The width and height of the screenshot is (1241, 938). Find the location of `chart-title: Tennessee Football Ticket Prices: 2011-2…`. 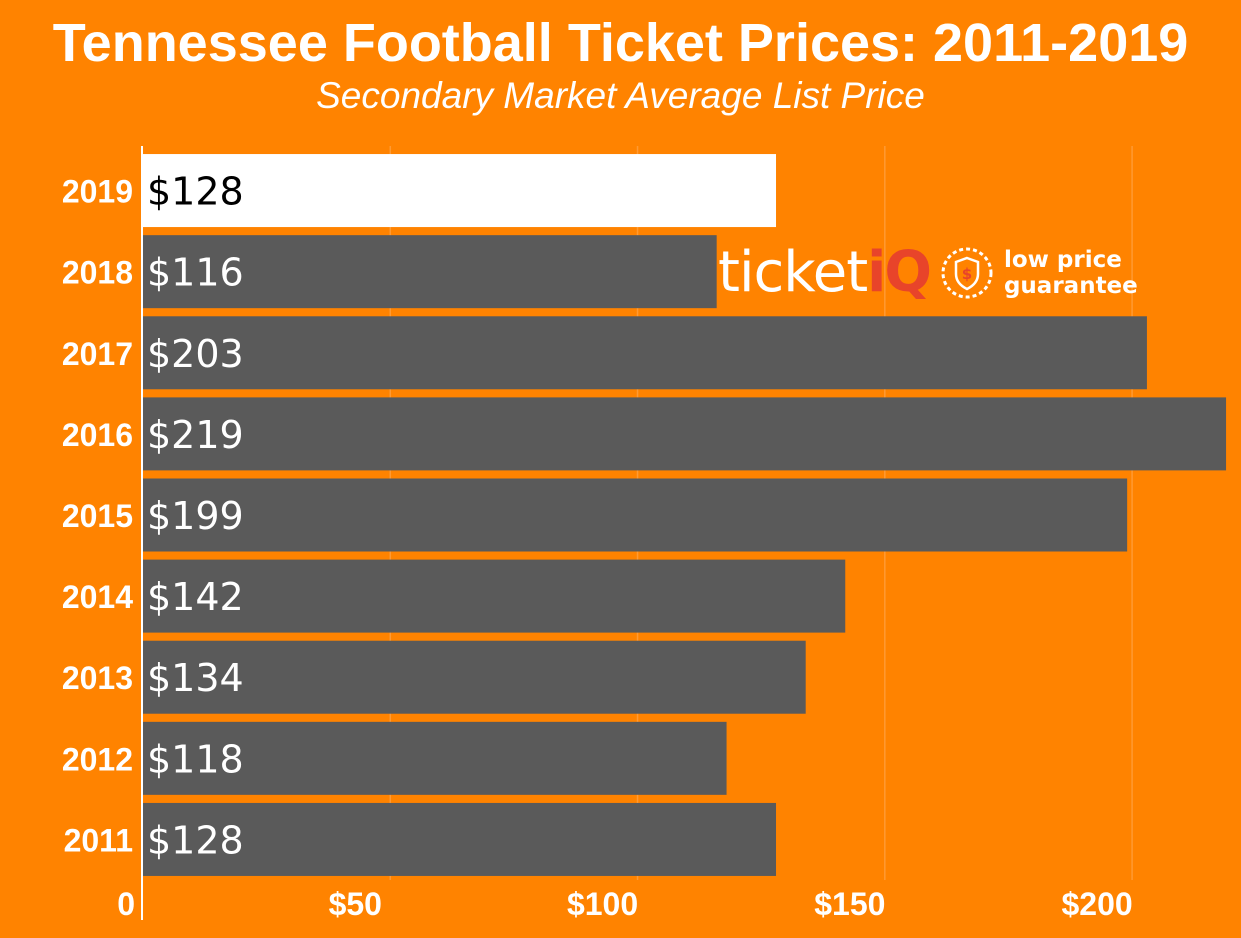

chart-title: Tennessee Football Ticket Prices: 2011-2… is located at coordinates (620, 43).